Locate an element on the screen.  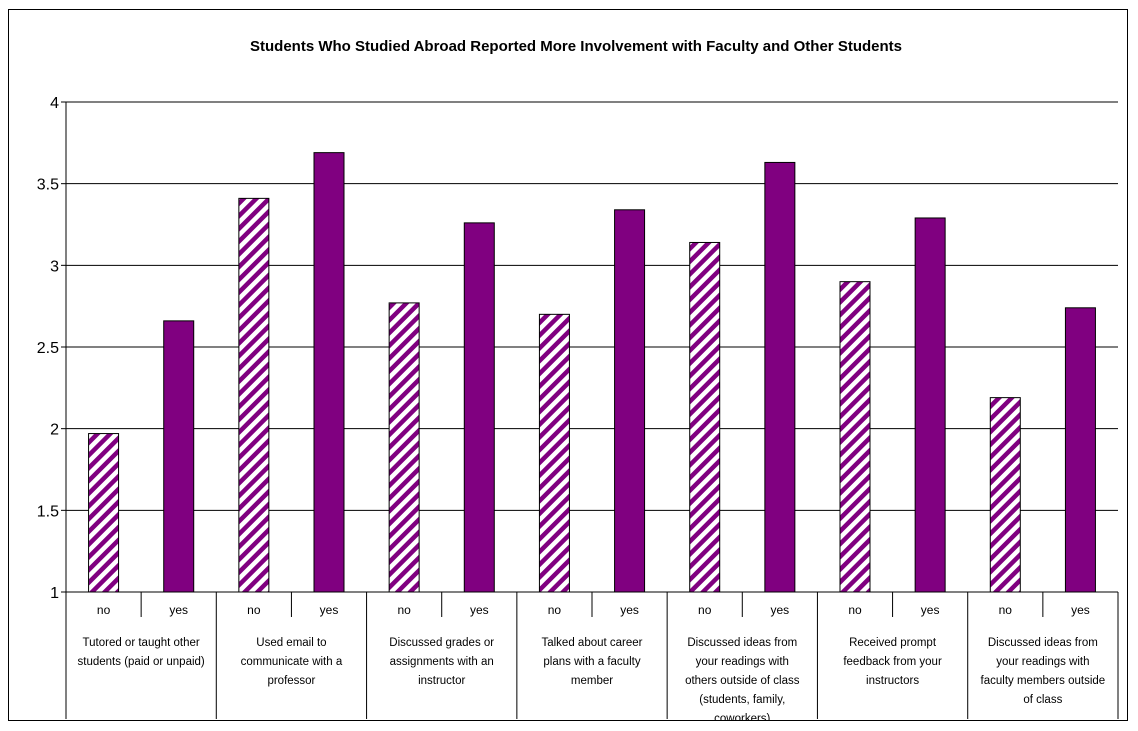
group-label-line: Received prompt is located at coordinates (893, 643).